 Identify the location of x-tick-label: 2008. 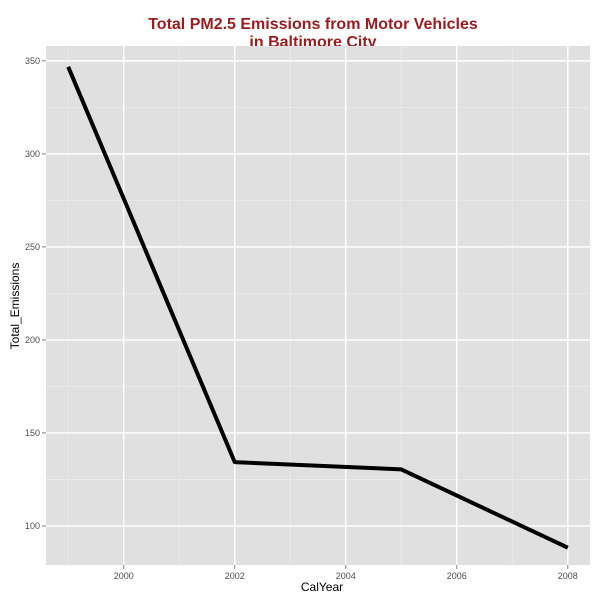
(568, 576).